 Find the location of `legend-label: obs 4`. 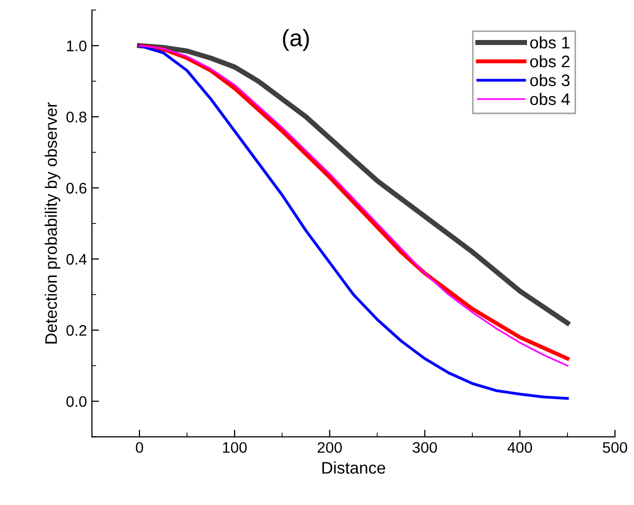

legend-label: obs 4 is located at coordinates (550, 99).